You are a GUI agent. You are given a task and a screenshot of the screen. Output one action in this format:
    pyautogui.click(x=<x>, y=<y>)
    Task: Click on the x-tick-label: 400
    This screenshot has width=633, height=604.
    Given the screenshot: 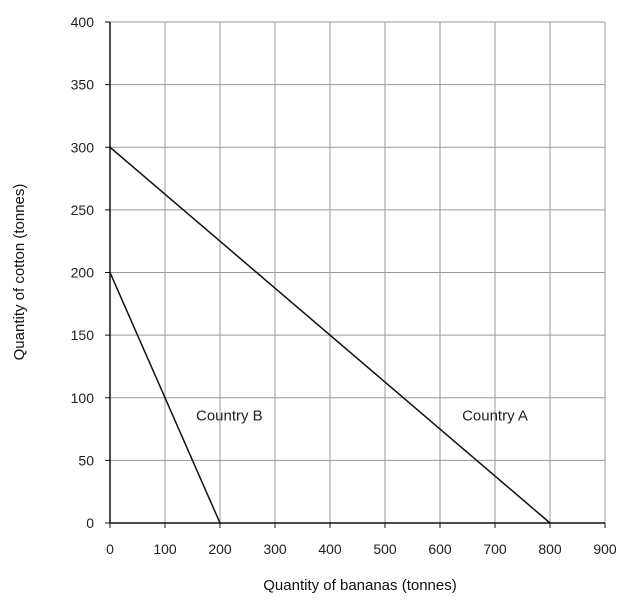 What is the action you would take?
    pyautogui.click(x=330, y=549)
    